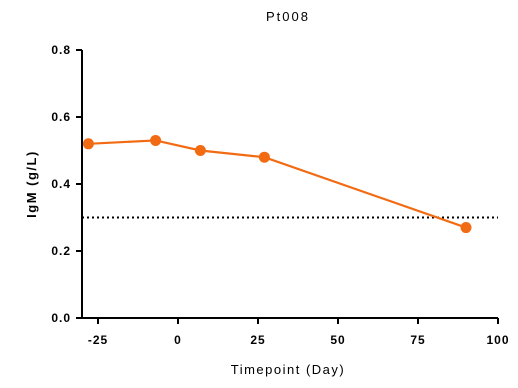 The width and height of the screenshot is (518, 388). I want to click on x-axis-label: Timepoint (Day), so click(288, 369).